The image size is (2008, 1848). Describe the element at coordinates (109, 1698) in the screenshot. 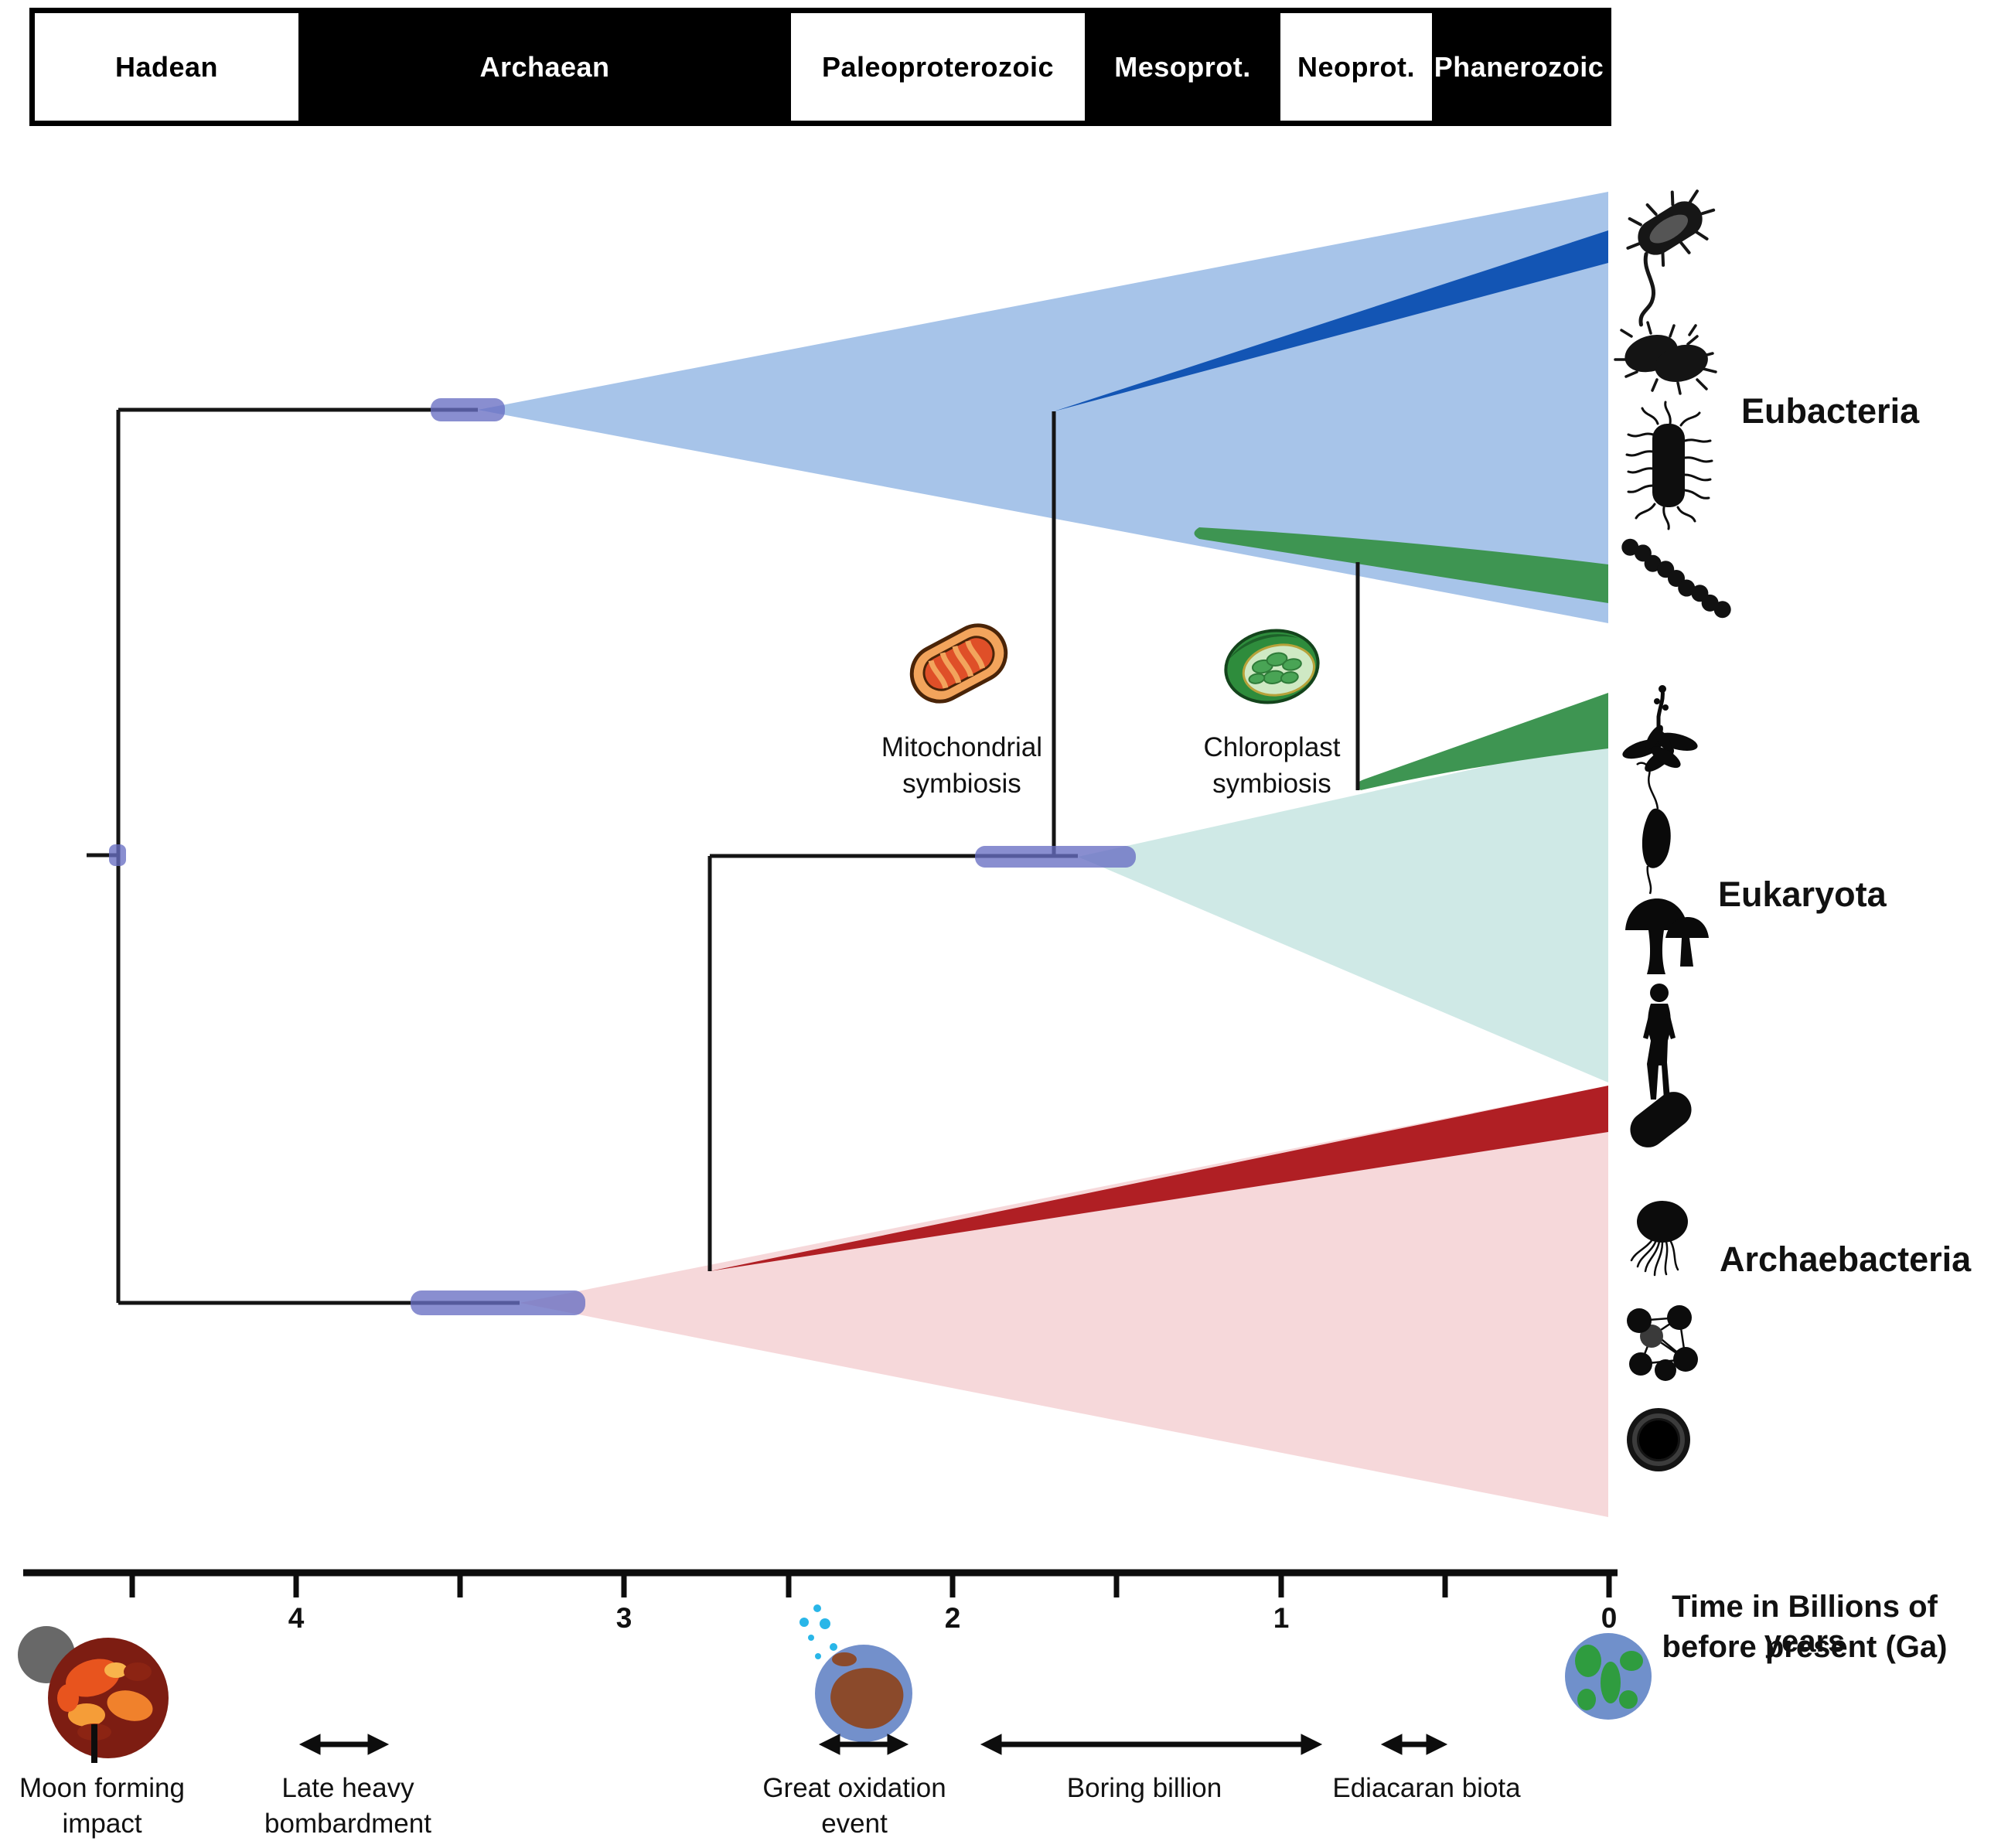

I see `molten-earth-icon` at that location.